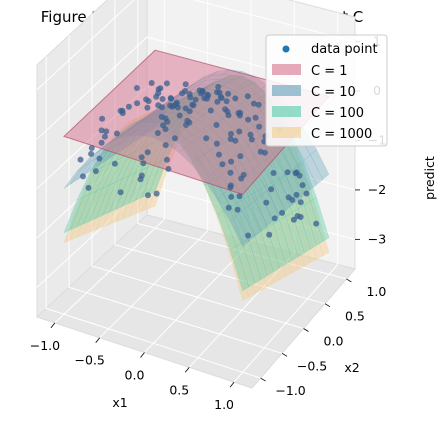 The image size is (447, 430). What do you see at coordinates (341, 134) in the screenshot?
I see `legend-label-c1000: C = 1000` at bounding box center [341, 134].